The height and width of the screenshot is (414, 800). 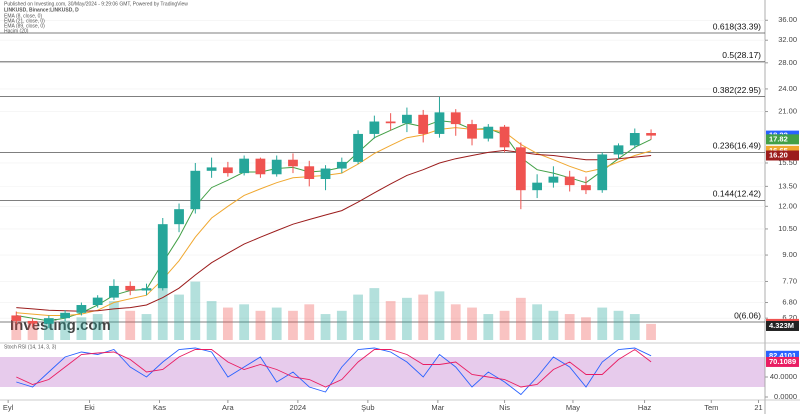 What do you see at coordinates (24, 21) in the screenshot?
I see `legend-entry: EMA (21, close, 0)` at bounding box center [24, 21].